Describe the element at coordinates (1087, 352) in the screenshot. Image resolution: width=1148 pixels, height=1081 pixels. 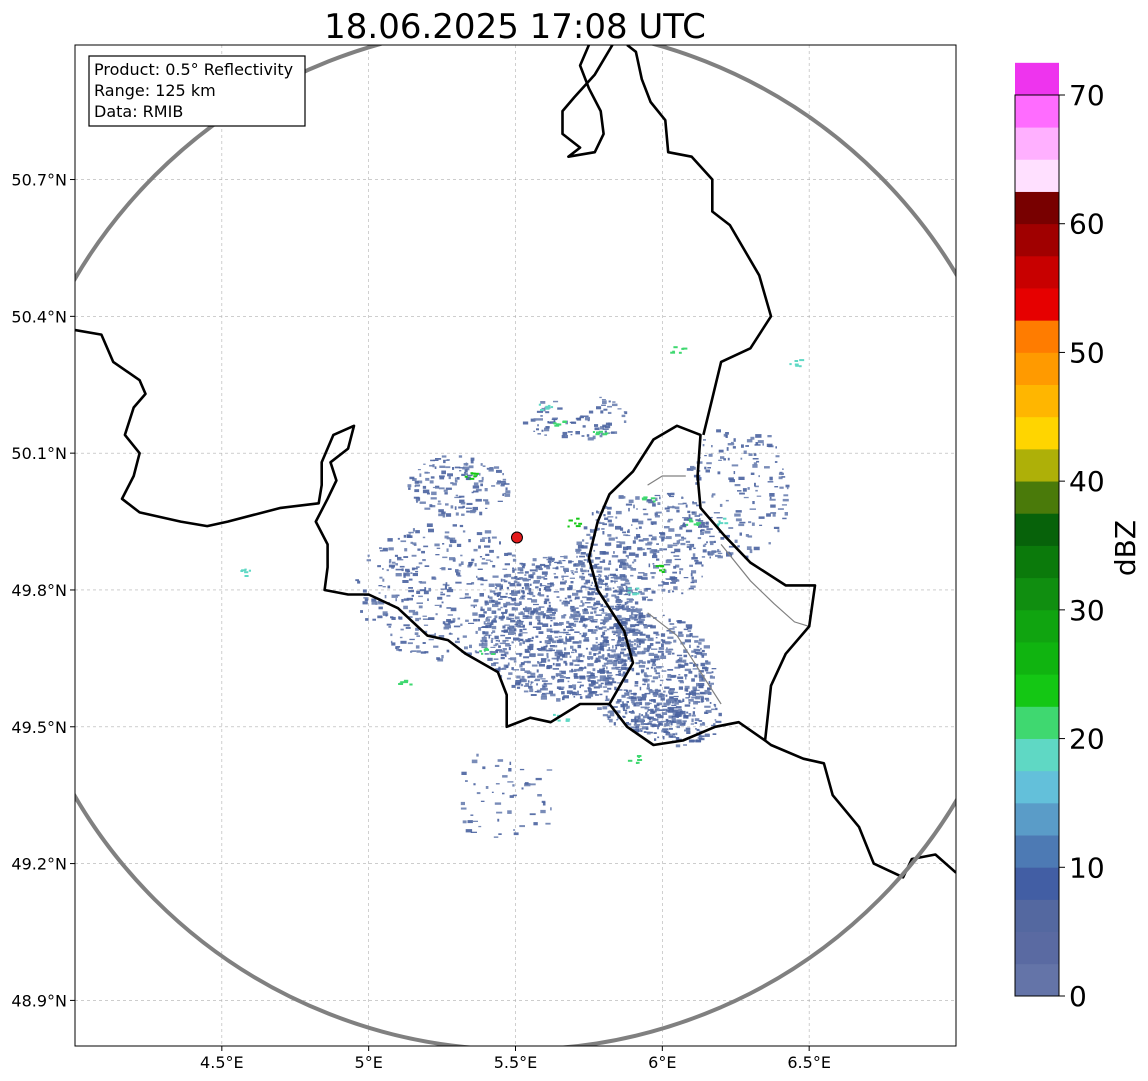
I see `colorbar-tick-label: 50` at that location.